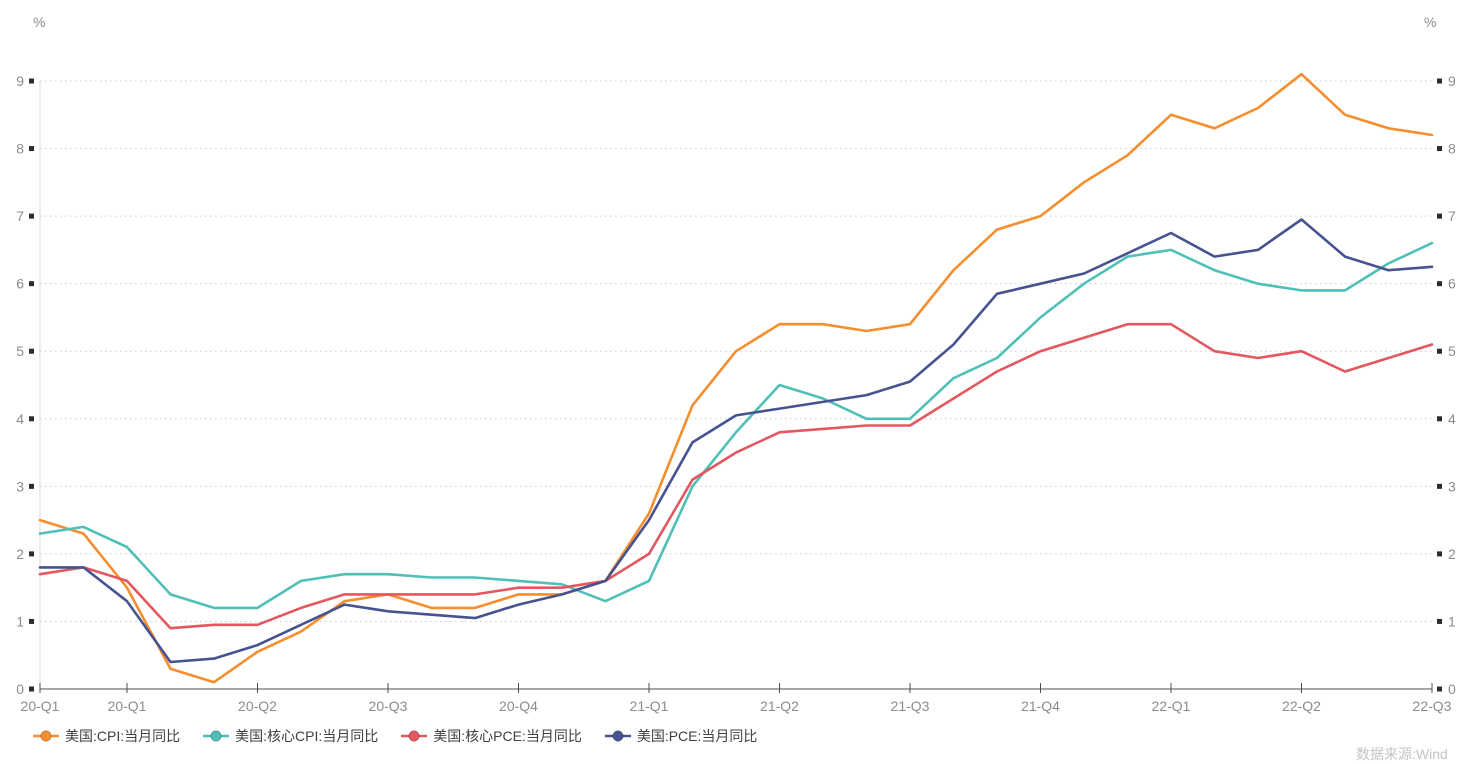 This screenshot has height=764, width=1479. Describe the element at coordinates (518, 706) in the screenshot. I see `x-axis-label-20-Q4: 20-Q4` at that location.